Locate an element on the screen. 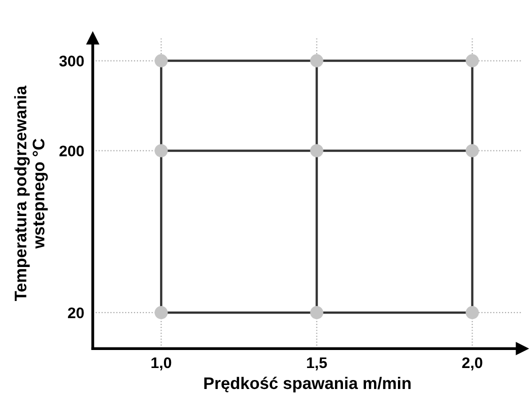  x-tick-label: 2,0 is located at coordinates (472, 363).